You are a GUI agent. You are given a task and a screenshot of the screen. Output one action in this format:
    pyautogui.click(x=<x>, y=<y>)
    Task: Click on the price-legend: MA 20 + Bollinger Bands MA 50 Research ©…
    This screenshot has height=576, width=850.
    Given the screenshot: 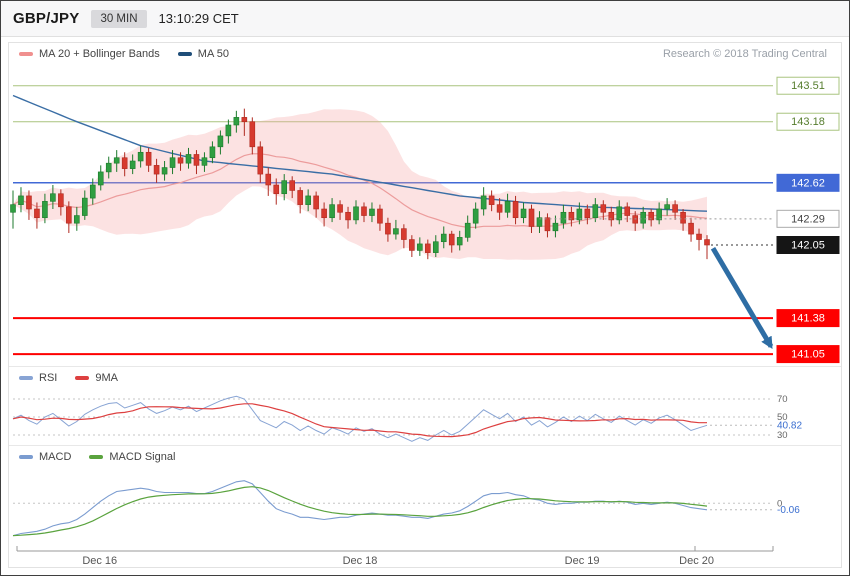 What is the action you would take?
    pyautogui.click(x=425, y=54)
    